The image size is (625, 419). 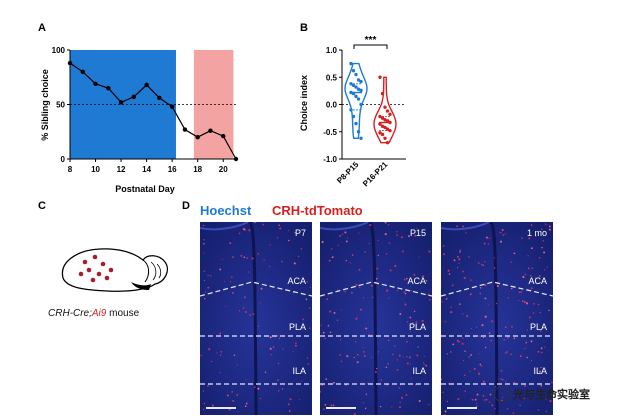 I want to click on series-line, so click(x=153, y=111).